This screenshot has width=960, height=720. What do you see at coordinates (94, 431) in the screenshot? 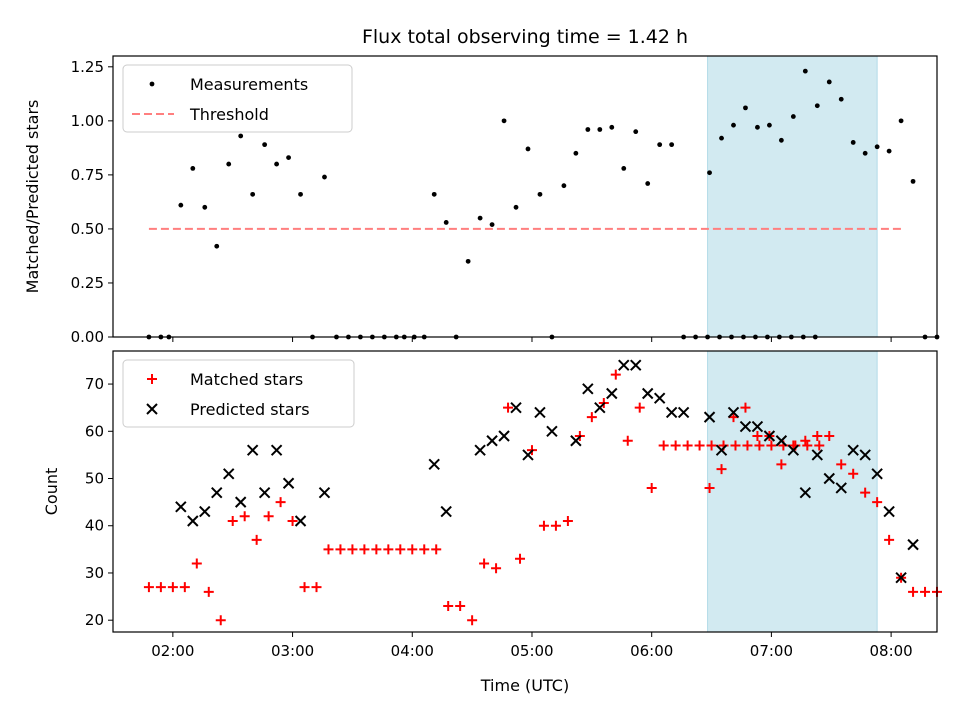
I see `y-tick-label: 60` at bounding box center [94, 431].